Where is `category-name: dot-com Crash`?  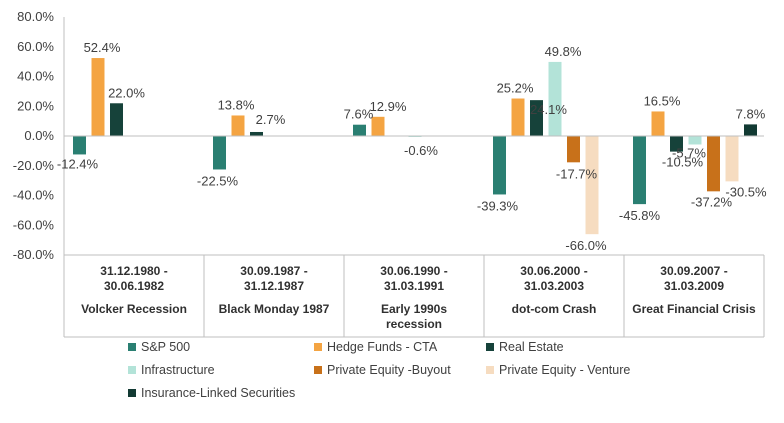 category-name: dot-com Crash is located at coordinates (554, 309).